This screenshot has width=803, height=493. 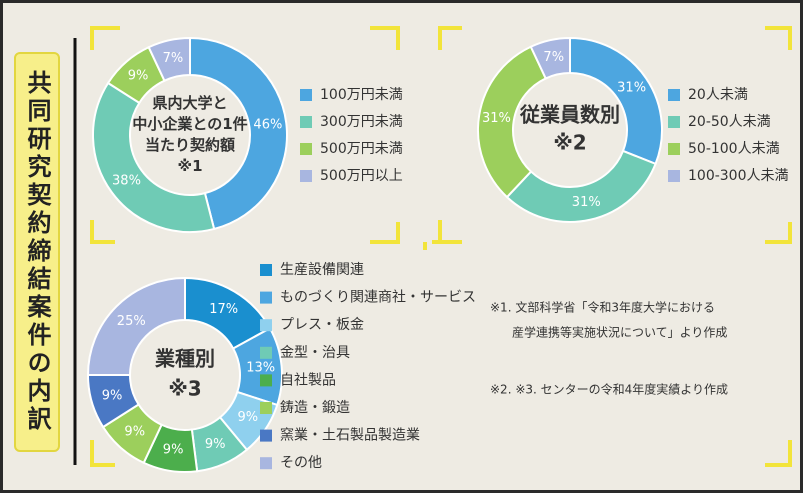 What do you see at coordinates (190, 145) in the screenshot?
I see `center-label: 当たり契約額` at bounding box center [190, 145].